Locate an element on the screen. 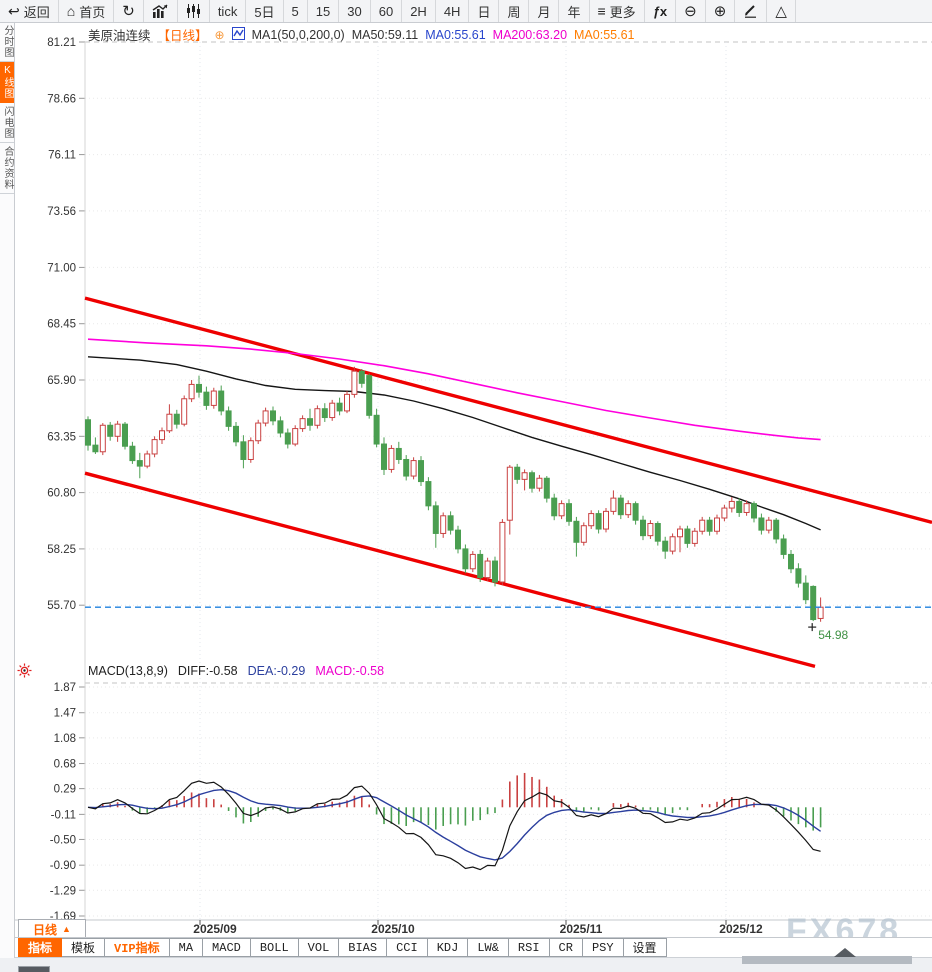 The width and height of the screenshot is (932, 972). tab-BOLL: BOLL is located at coordinates (274, 947).